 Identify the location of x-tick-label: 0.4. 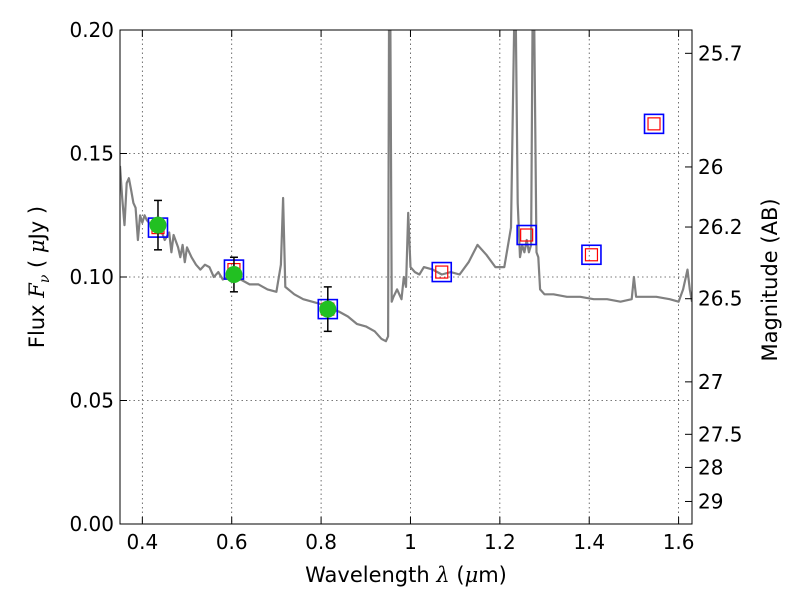
(142, 542).